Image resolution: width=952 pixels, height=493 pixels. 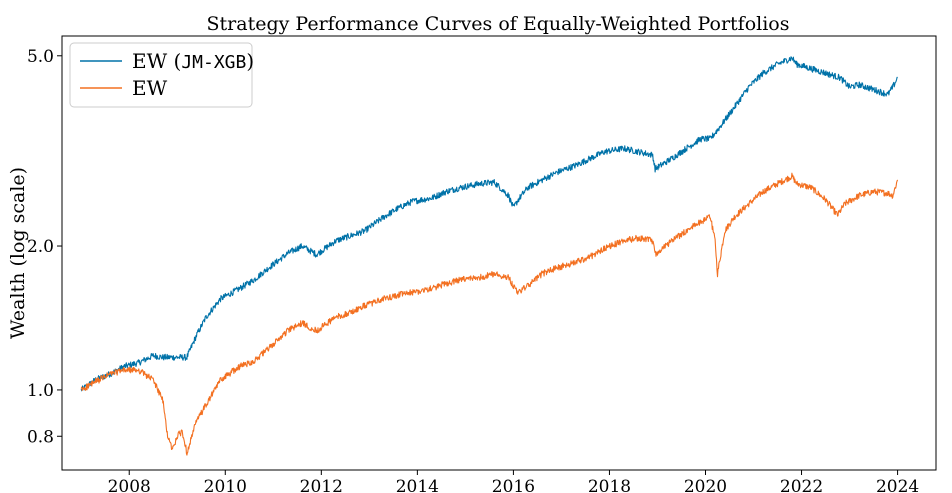 What do you see at coordinates (213, 62) in the screenshot?
I see `legend-label-part-code: JM-XGB` at bounding box center [213, 62].